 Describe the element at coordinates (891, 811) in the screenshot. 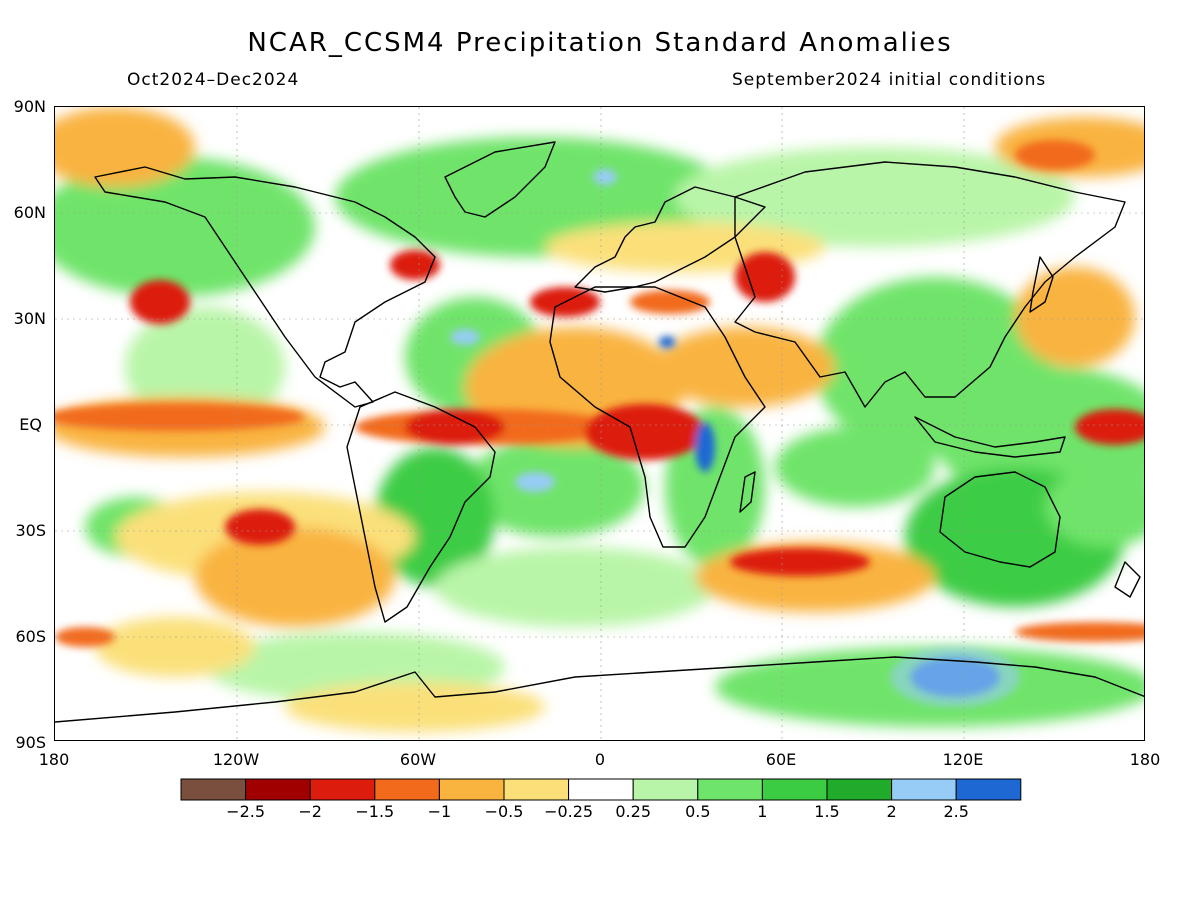

I see `colorbar-tick-label: 2` at that location.